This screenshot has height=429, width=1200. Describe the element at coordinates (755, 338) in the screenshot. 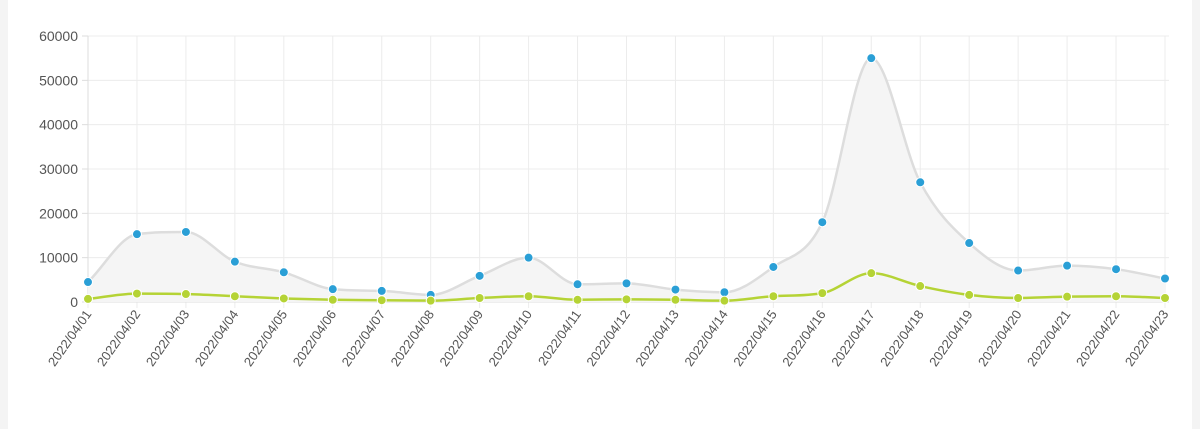

I see `x-tick-label: 2022/04/15` at that location.